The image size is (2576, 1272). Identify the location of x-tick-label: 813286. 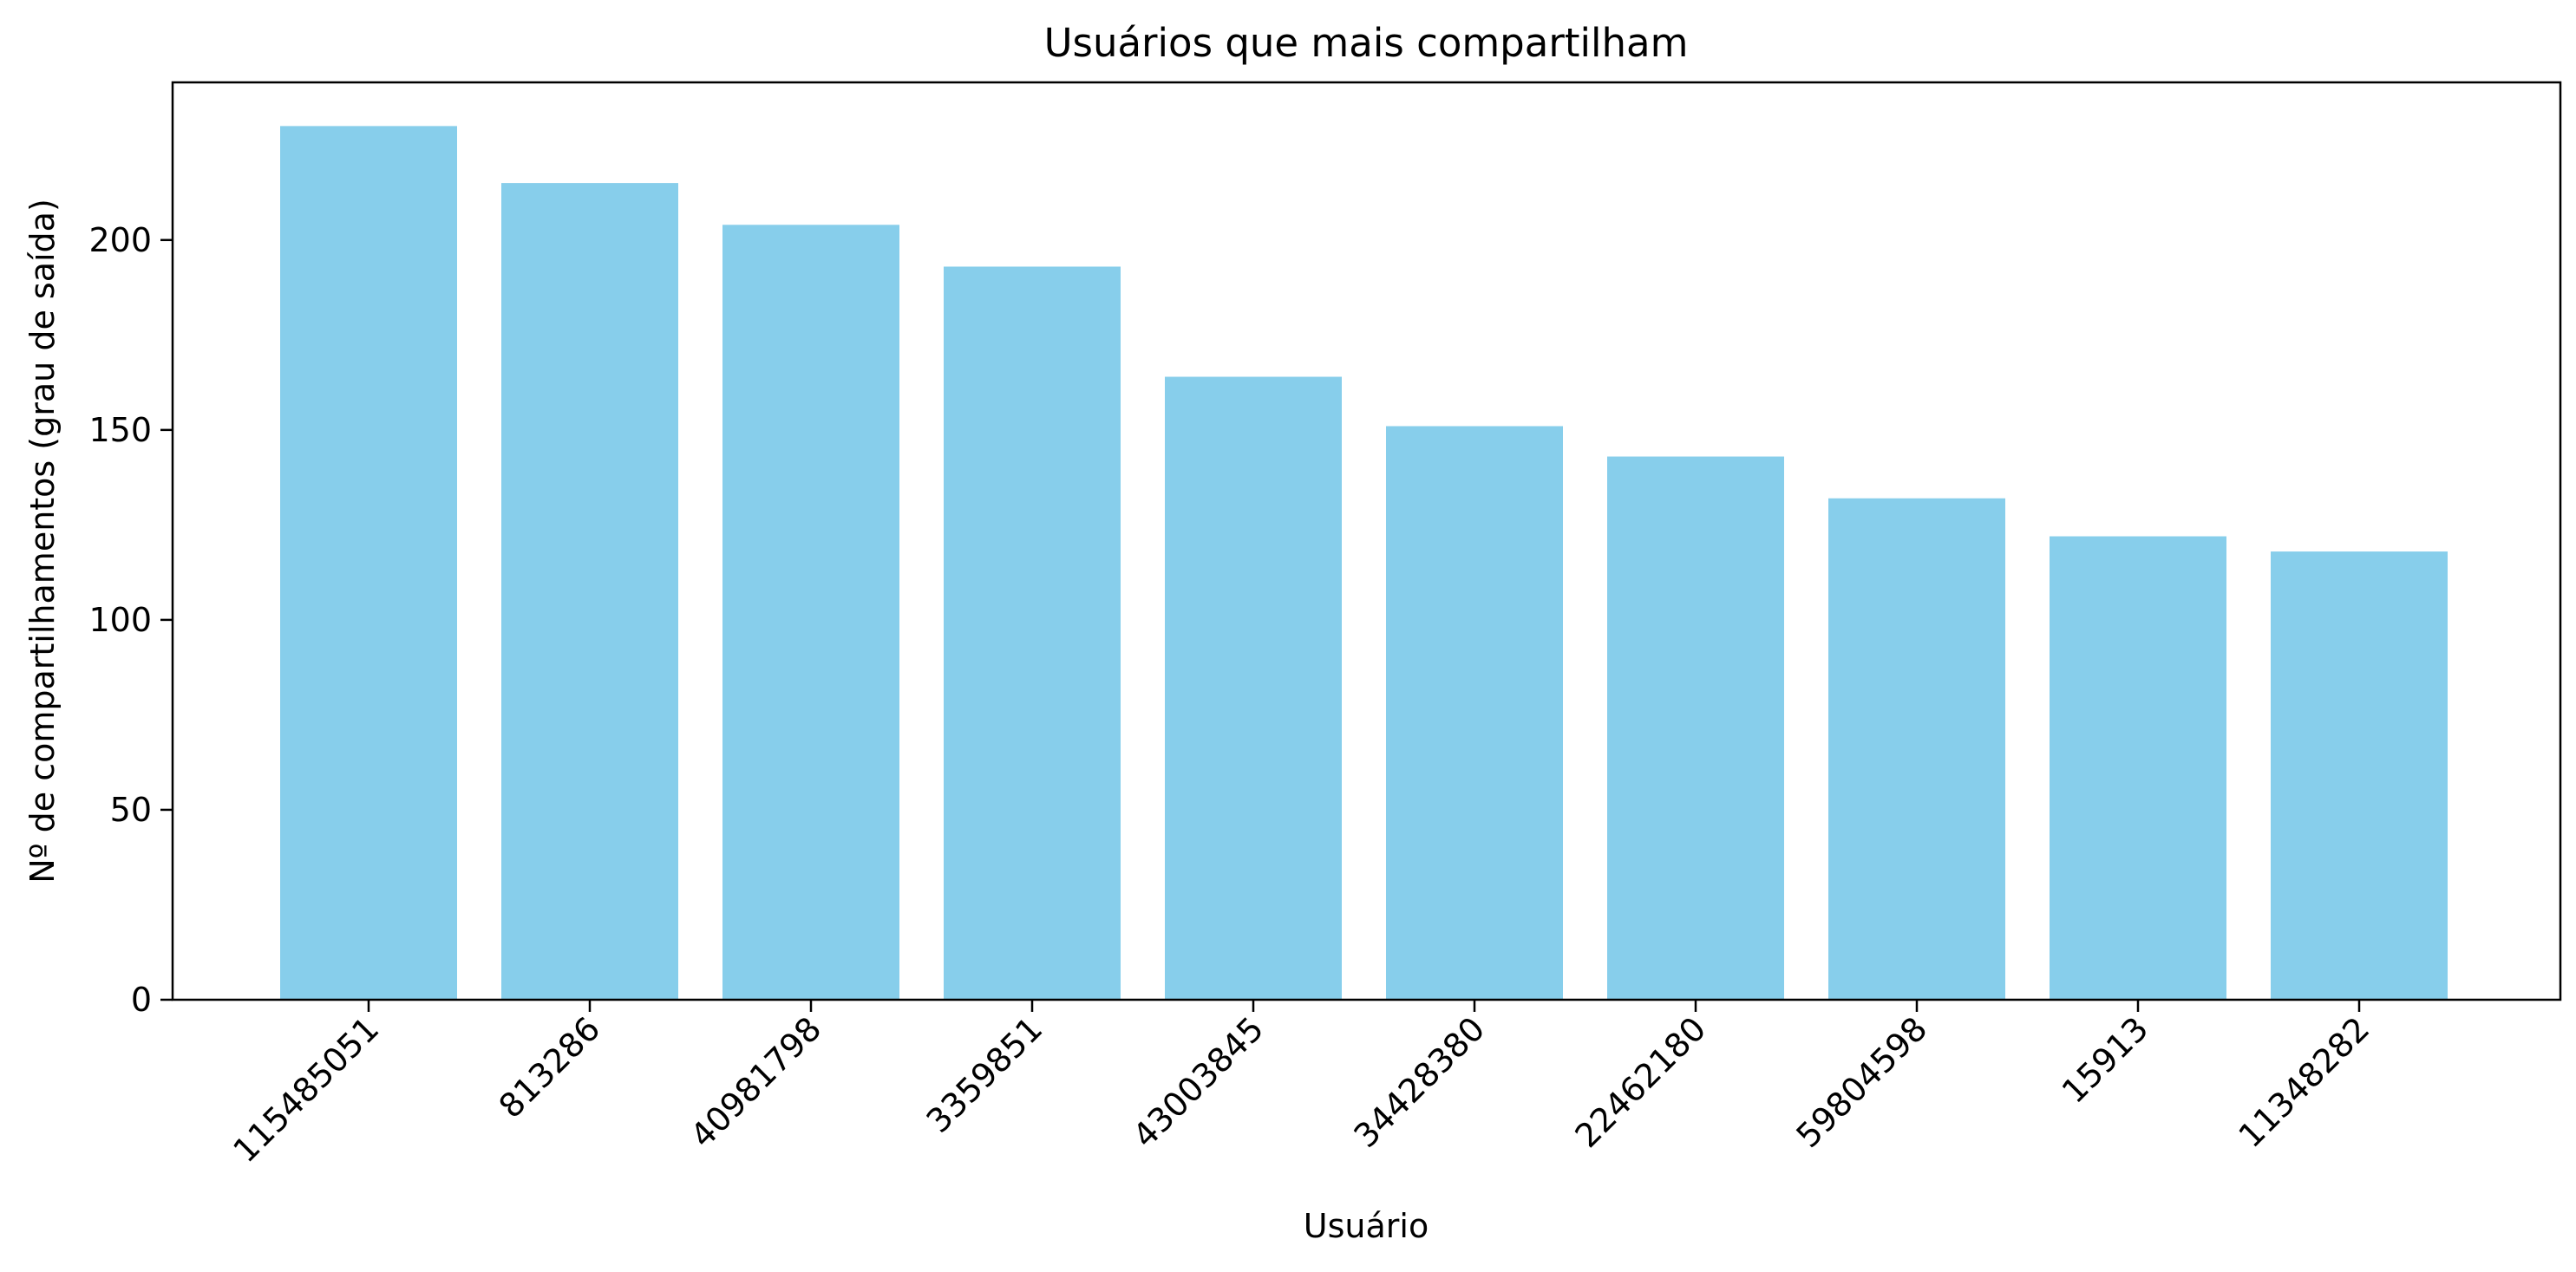
(550, 1067).